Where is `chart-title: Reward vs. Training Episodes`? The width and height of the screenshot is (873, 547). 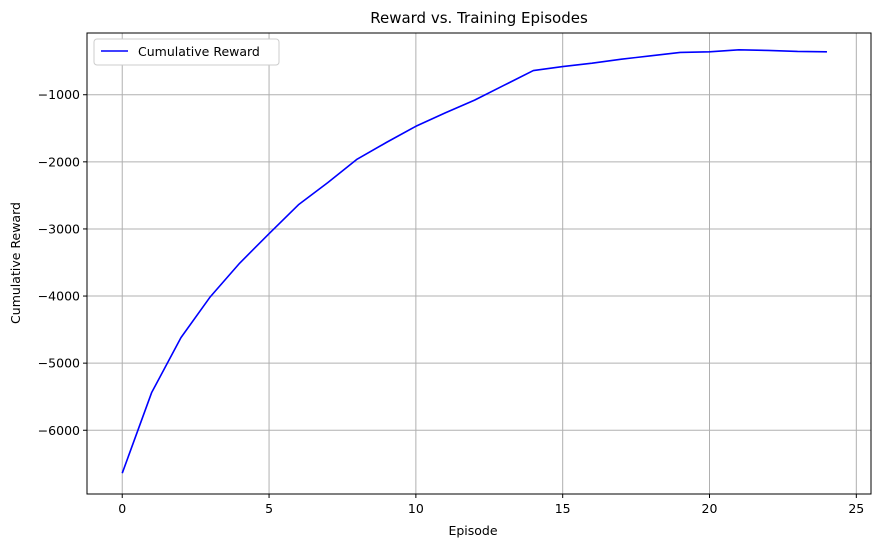 chart-title: Reward vs. Training Episodes is located at coordinates (479, 18).